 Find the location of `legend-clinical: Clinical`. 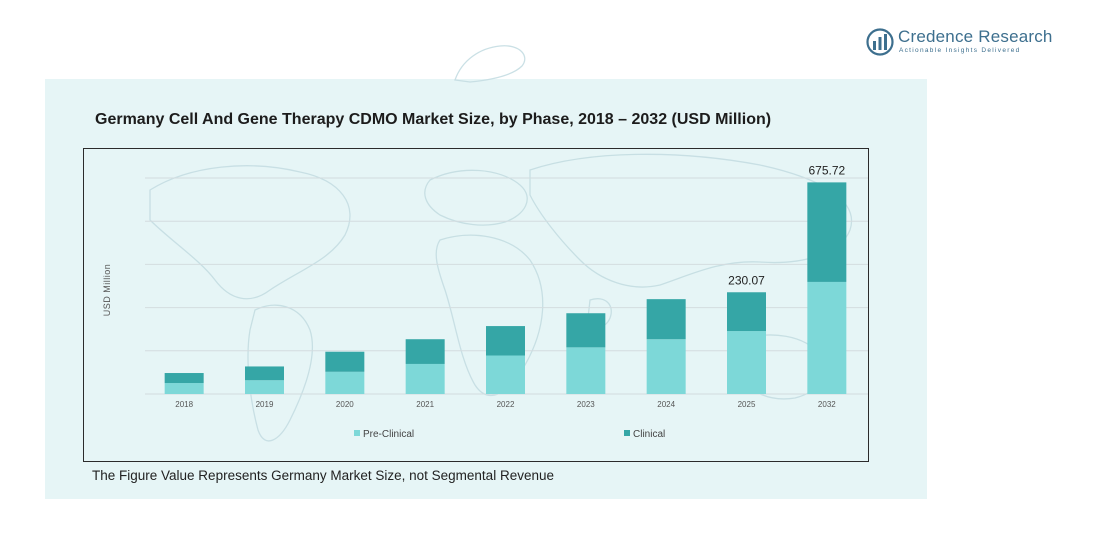

legend-clinical: Clinical is located at coordinates (644, 434).